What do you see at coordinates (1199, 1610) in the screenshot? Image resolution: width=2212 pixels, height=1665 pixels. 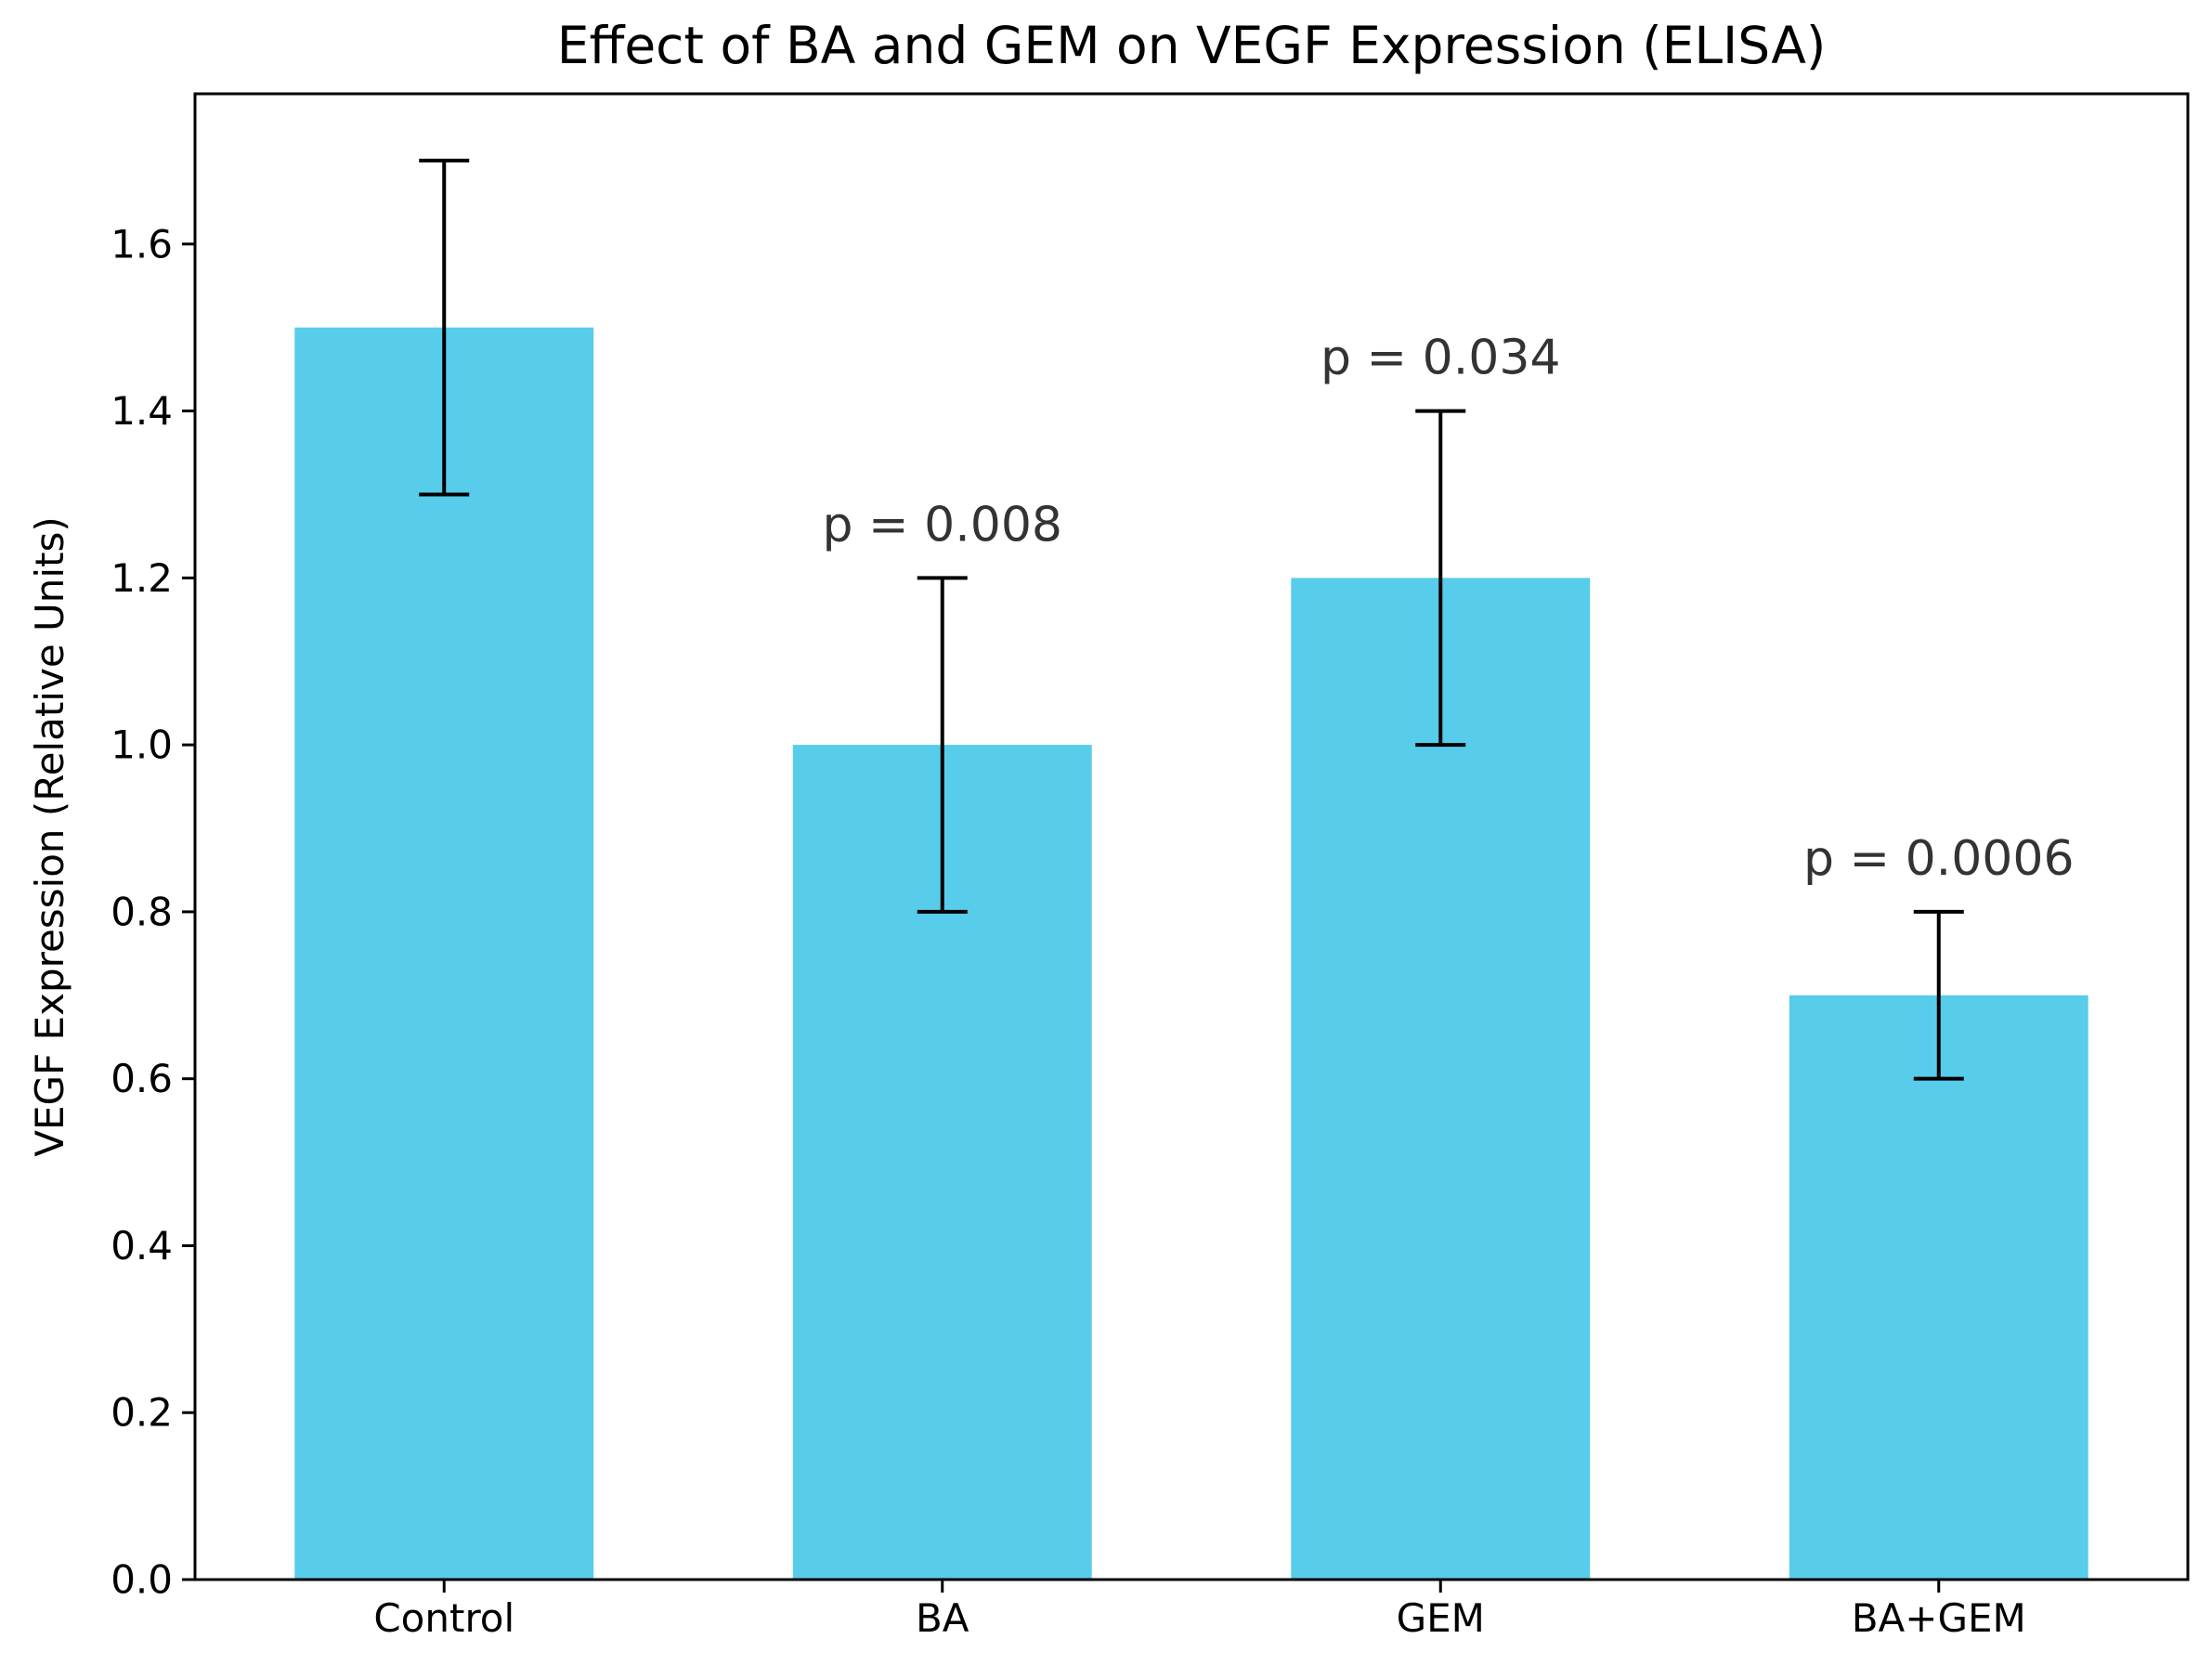 I see `x-axis-ticks: Control BA GEM BA+GEM` at bounding box center [1199, 1610].